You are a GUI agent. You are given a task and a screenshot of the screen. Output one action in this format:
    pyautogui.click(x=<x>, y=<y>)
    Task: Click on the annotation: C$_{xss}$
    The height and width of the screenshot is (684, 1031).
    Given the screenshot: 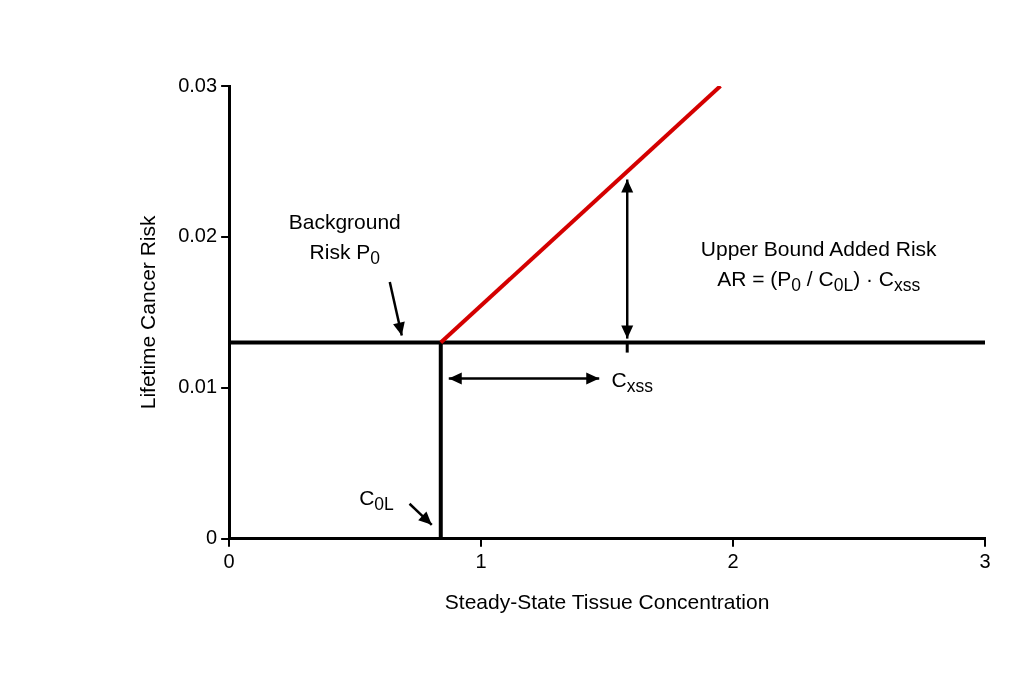 What is the action you would take?
    pyautogui.click(x=632, y=382)
    